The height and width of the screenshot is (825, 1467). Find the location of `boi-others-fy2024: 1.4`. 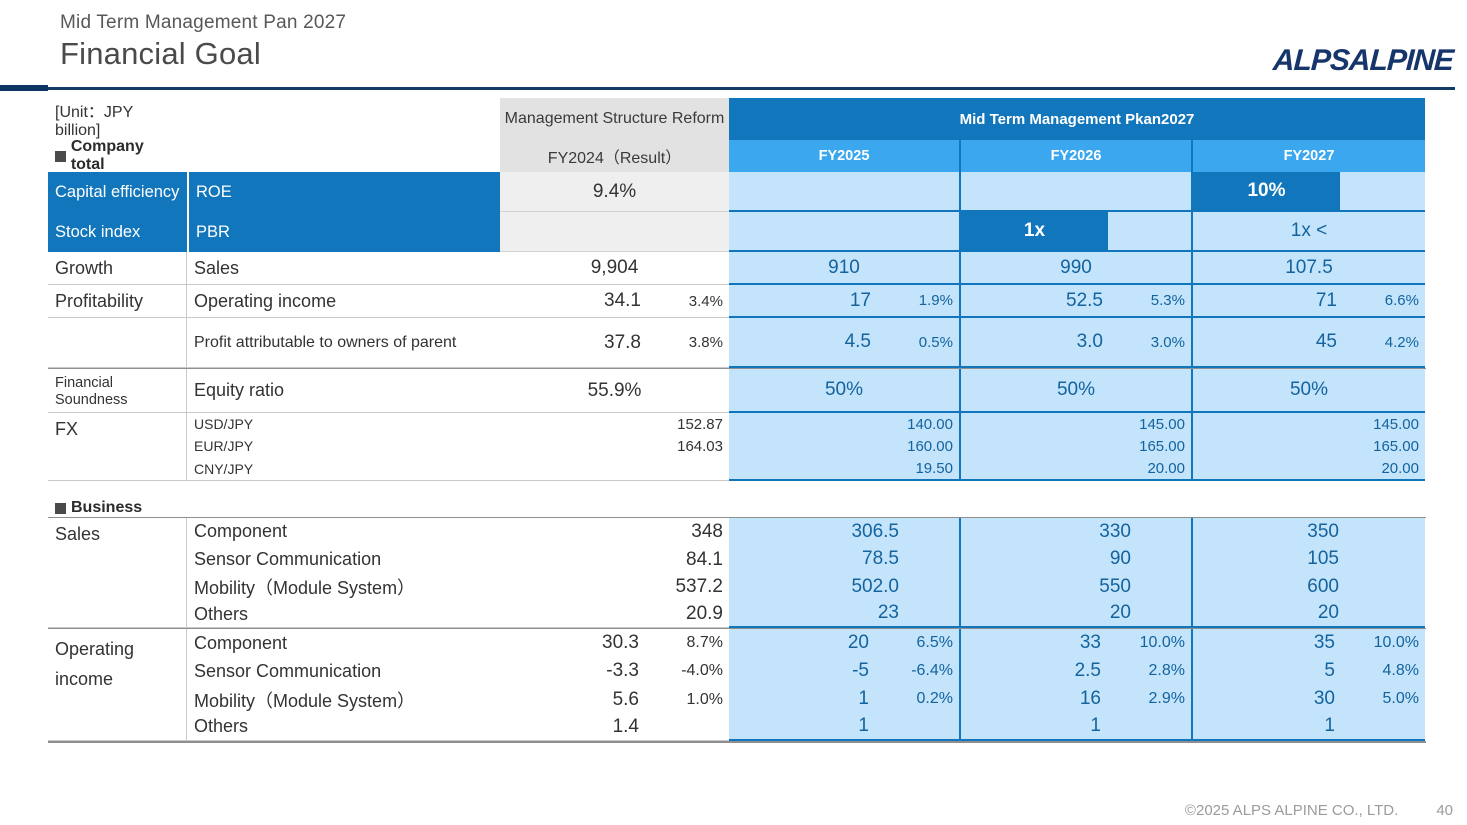

boi-others-fy2024: 1.4 is located at coordinates (625, 726).